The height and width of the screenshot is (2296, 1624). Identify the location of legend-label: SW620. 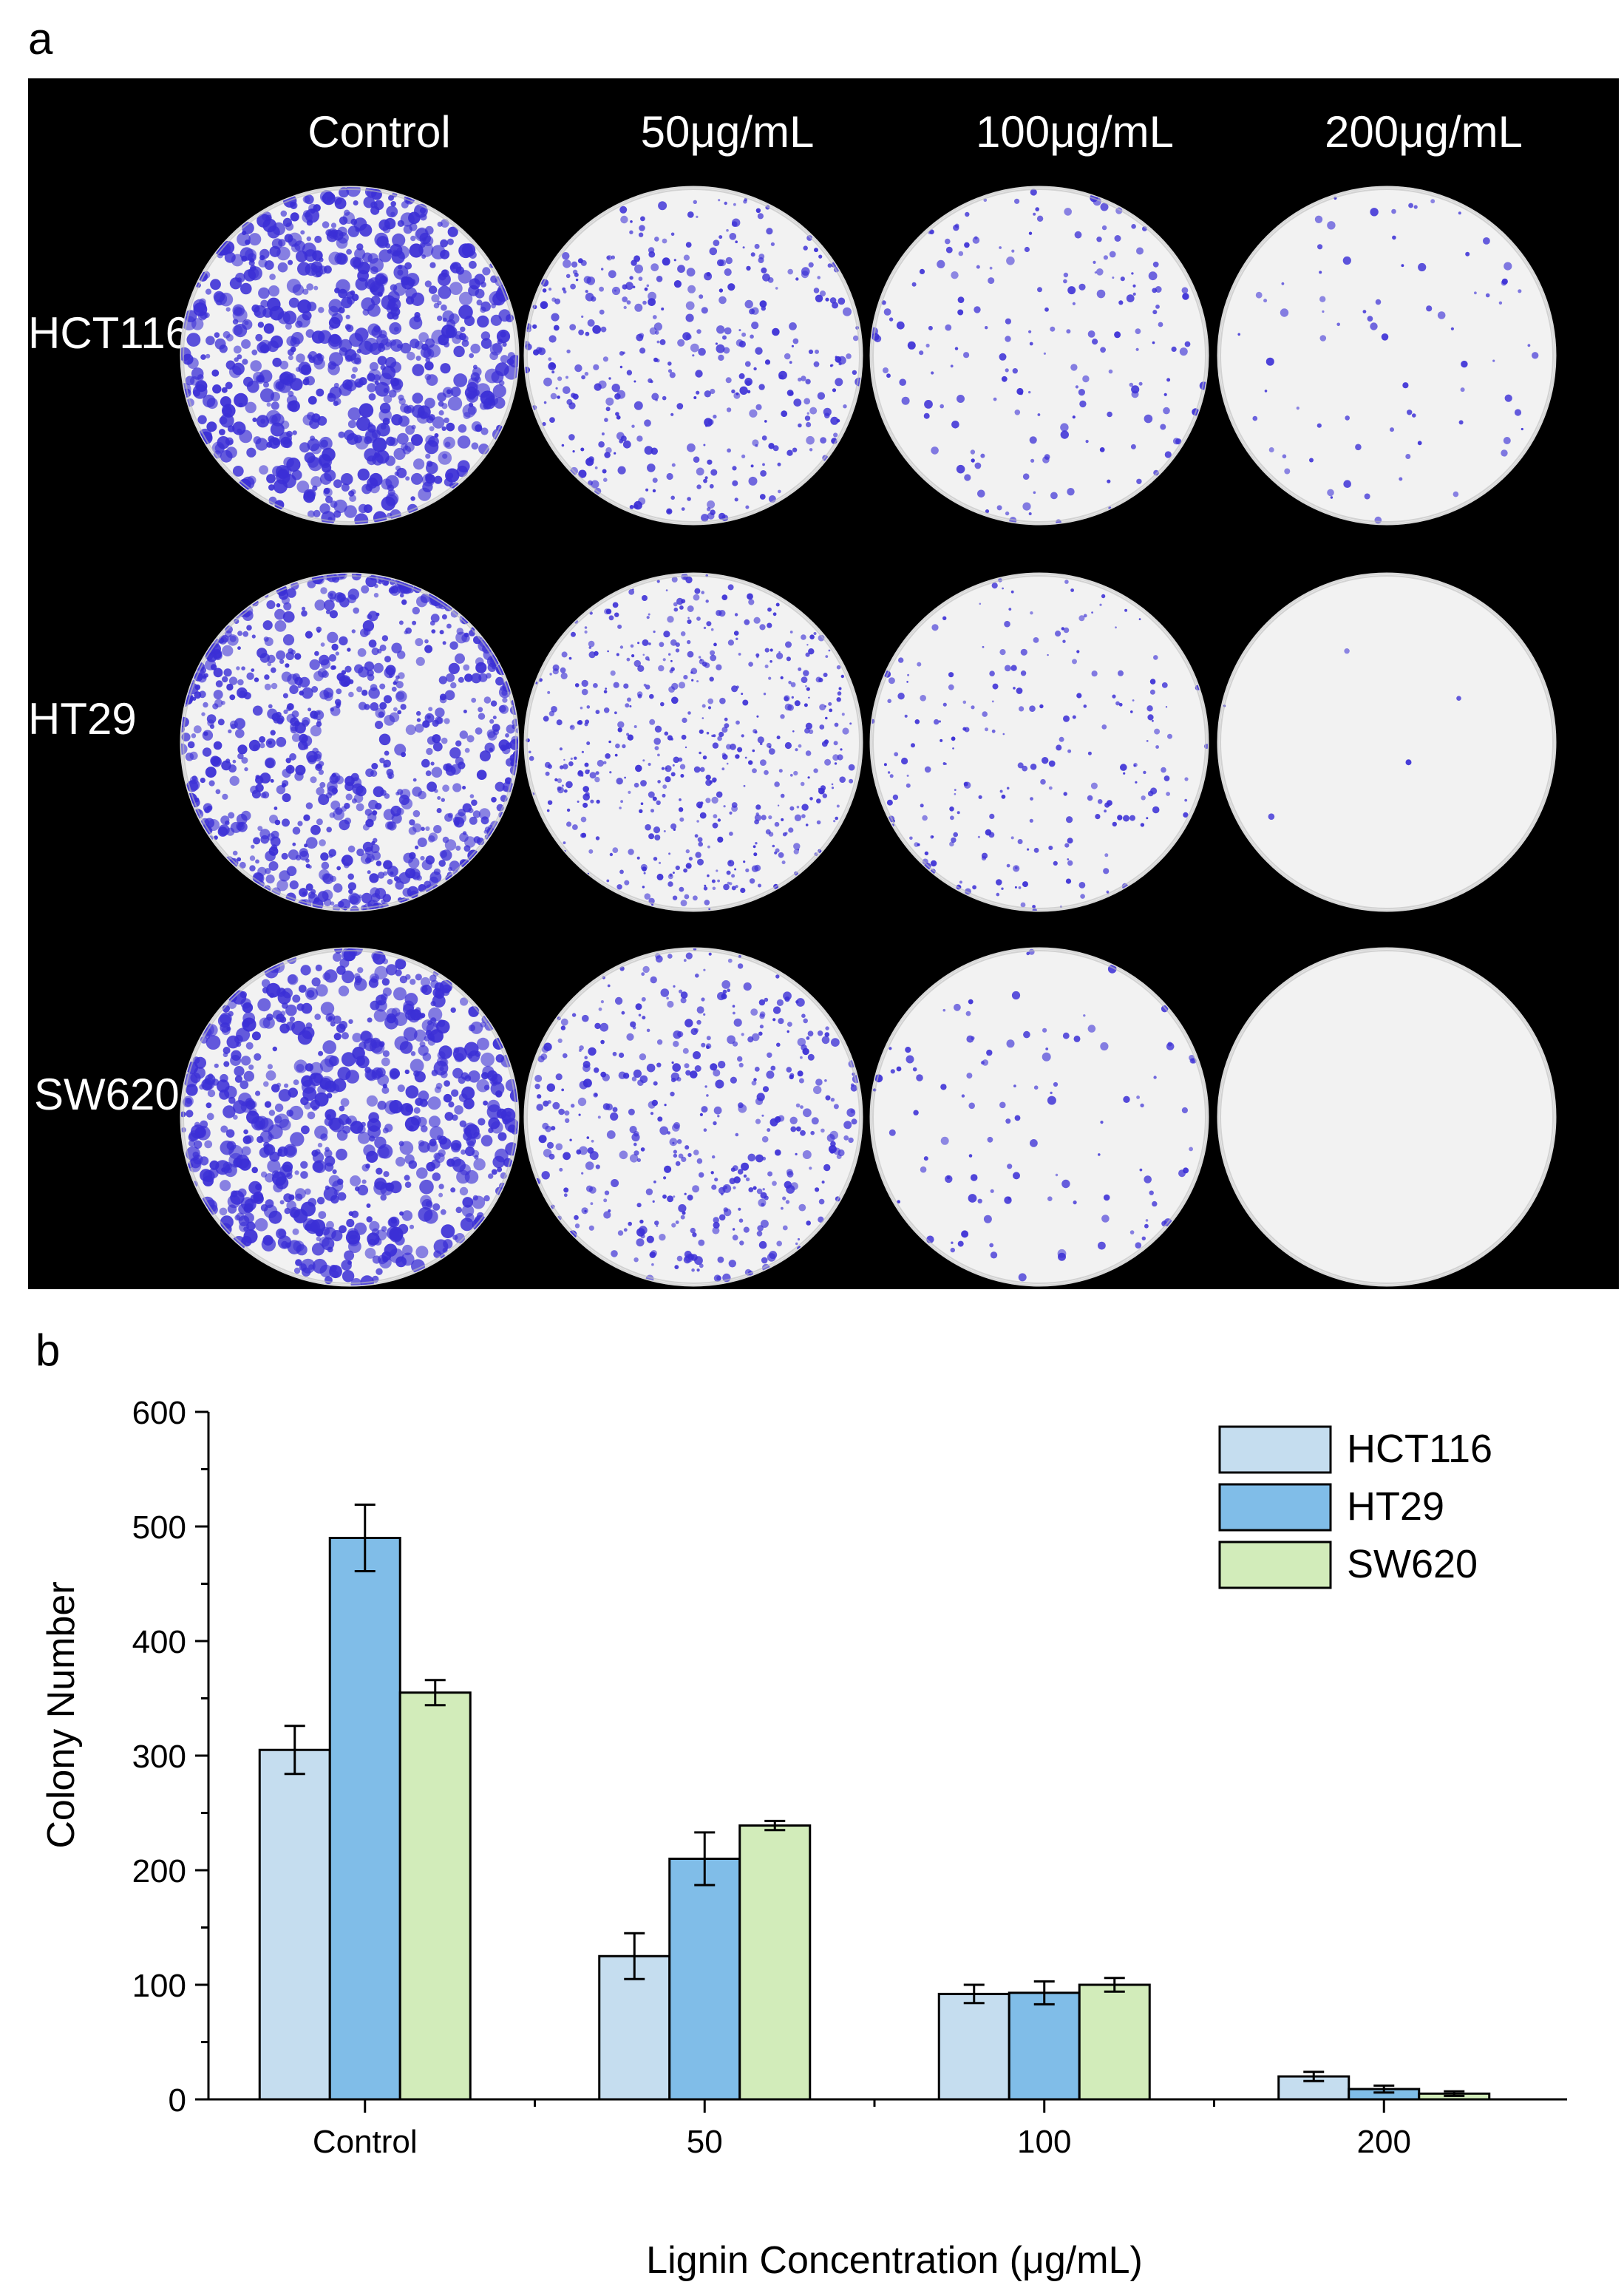
(1412, 1564).